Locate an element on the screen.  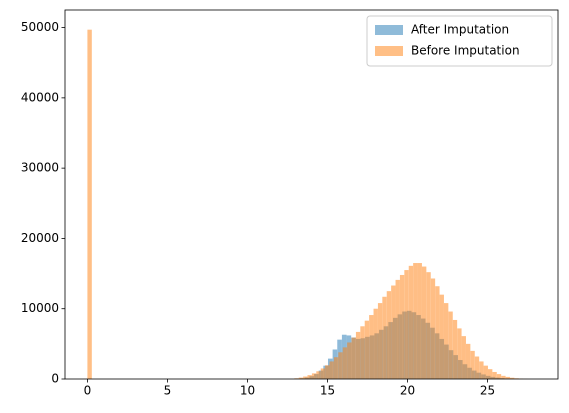
y-tick-label: 20000 is located at coordinates (40, 238).